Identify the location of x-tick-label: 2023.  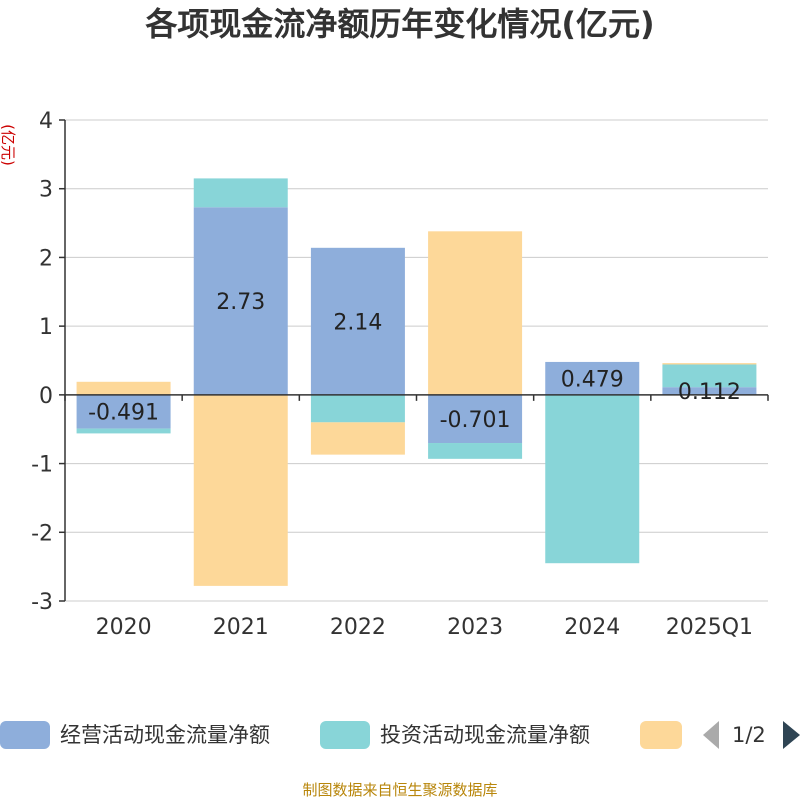
(475, 627).